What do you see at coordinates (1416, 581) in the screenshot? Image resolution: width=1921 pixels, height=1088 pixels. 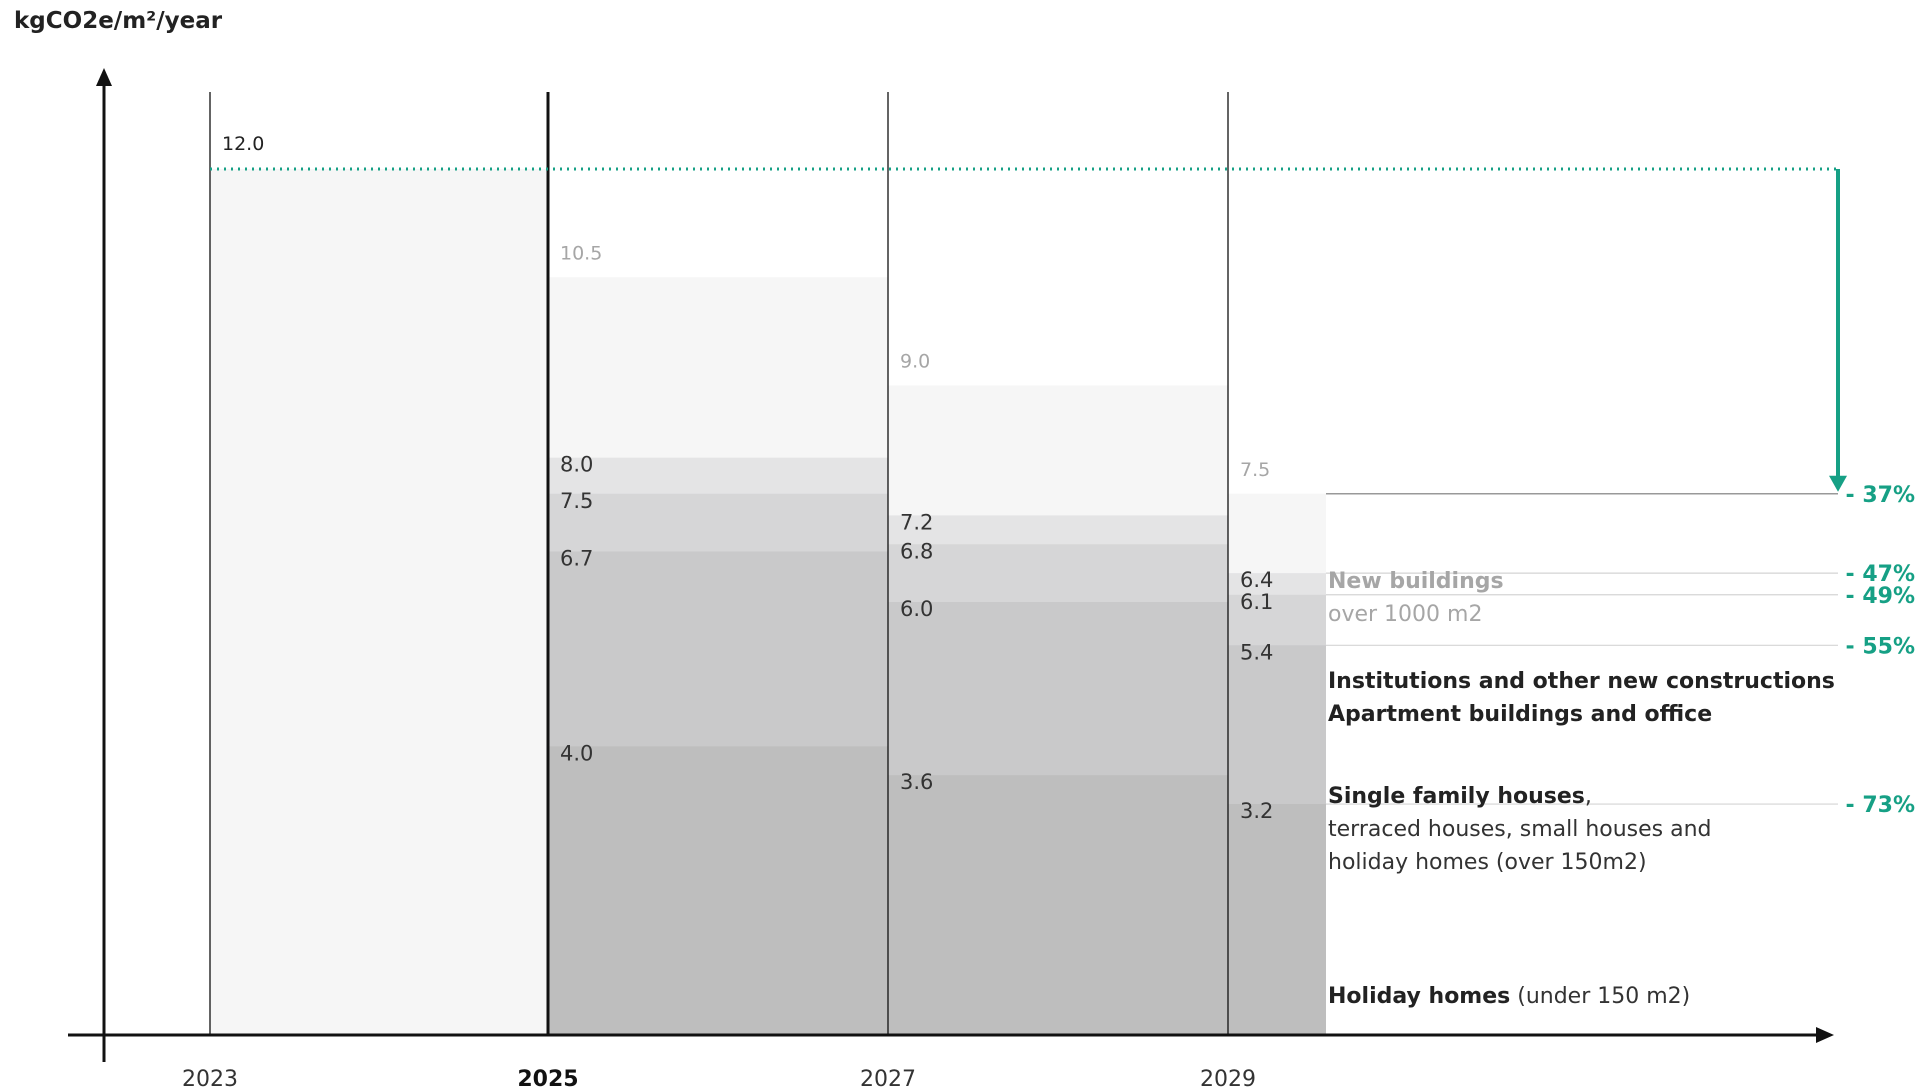 I see `category-title: New buildings` at bounding box center [1416, 581].